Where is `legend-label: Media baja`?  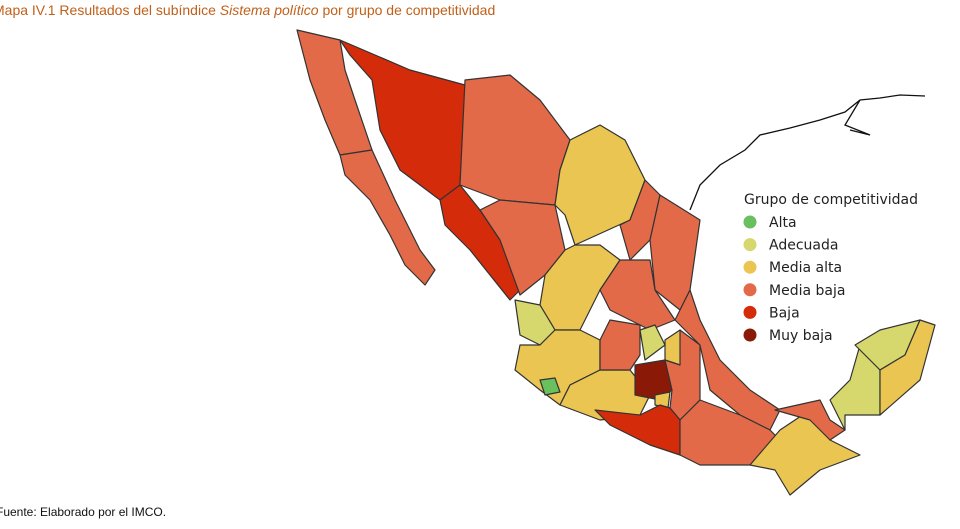
legend-label: Media baja is located at coordinates (807, 291).